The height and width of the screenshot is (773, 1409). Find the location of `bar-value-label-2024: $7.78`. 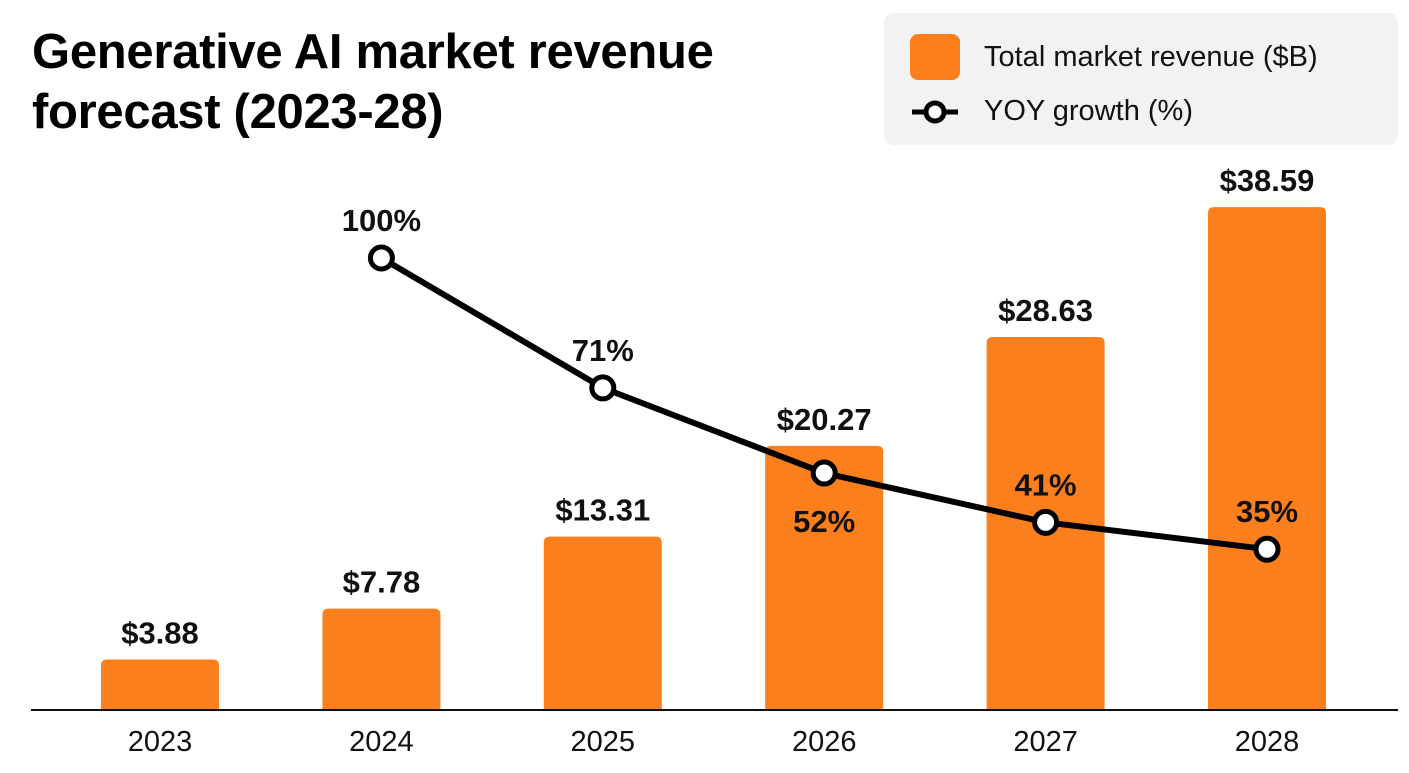

bar-value-label-2024: $7.78 is located at coordinates (382, 582).